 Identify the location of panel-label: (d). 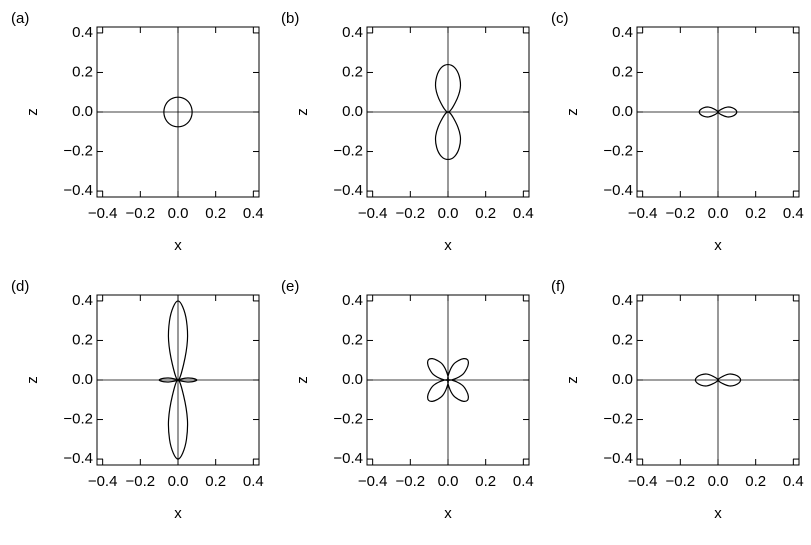
(20, 286).